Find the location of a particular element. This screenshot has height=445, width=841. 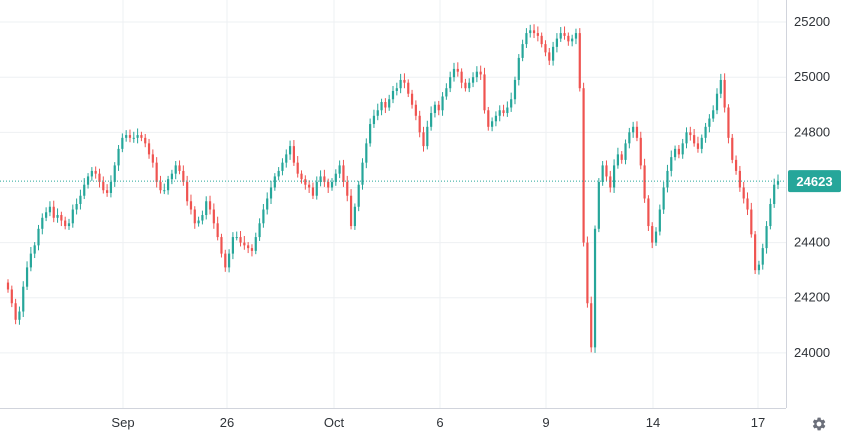

x-tick-label: Oct is located at coordinates (334, 422).